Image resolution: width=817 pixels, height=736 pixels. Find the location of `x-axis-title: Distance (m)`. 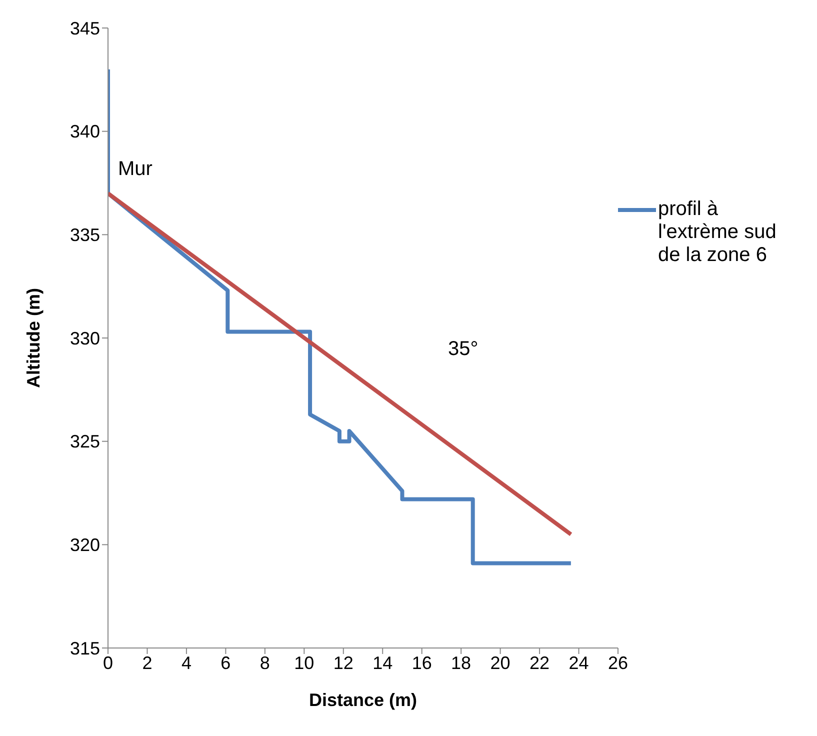

x-axis-title: Distance (m) is located at coordinates (363, 700).